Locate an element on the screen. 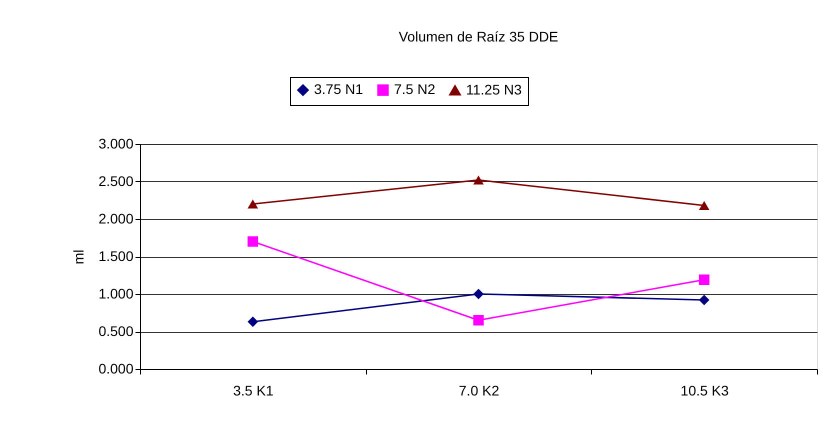 The width and height of the screenshot is (828, 443). legend-label: 3.75 N1 is located at coordinates (339, 89).